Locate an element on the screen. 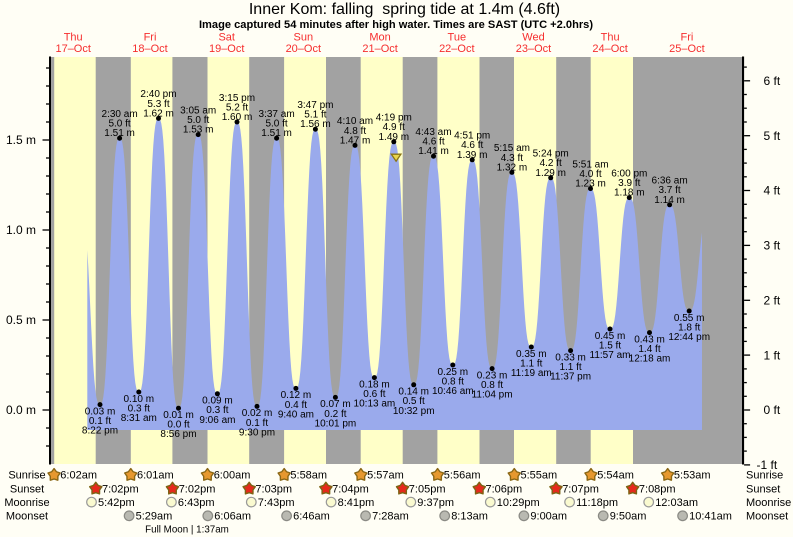  svg-text: 6:43pm is located at coordinates (196, 503).